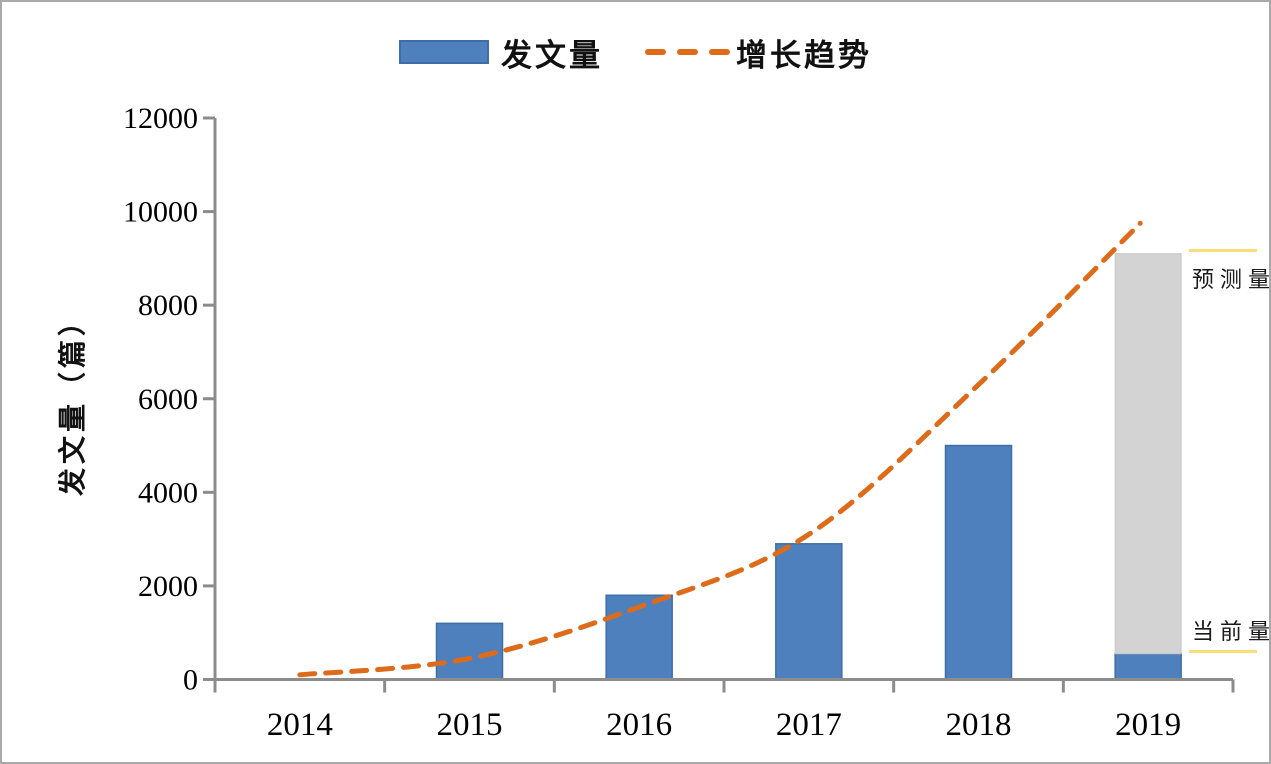 The width and height of the screenshot is (1271, 764). Describe the element at coordinates (1223, 651) in the screenshot. I see `current-marker-line` at that location.